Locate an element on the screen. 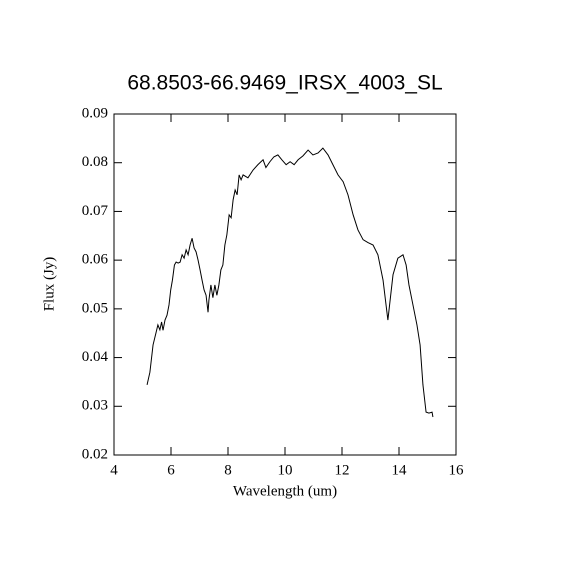 Image resolution: width=570 pixels, height=570 pixels. y-tick-label: 0.07 is located at coordinates (95, 211).